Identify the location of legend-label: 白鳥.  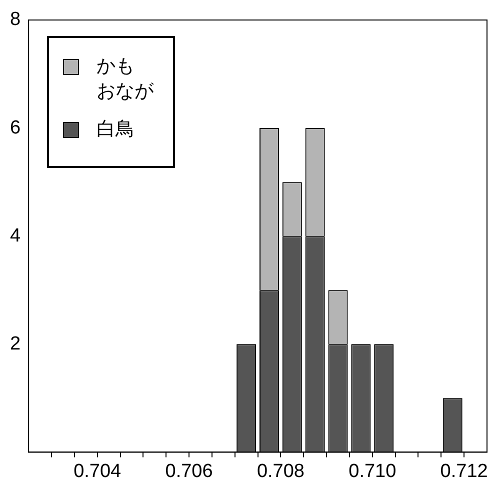
(116, 129).